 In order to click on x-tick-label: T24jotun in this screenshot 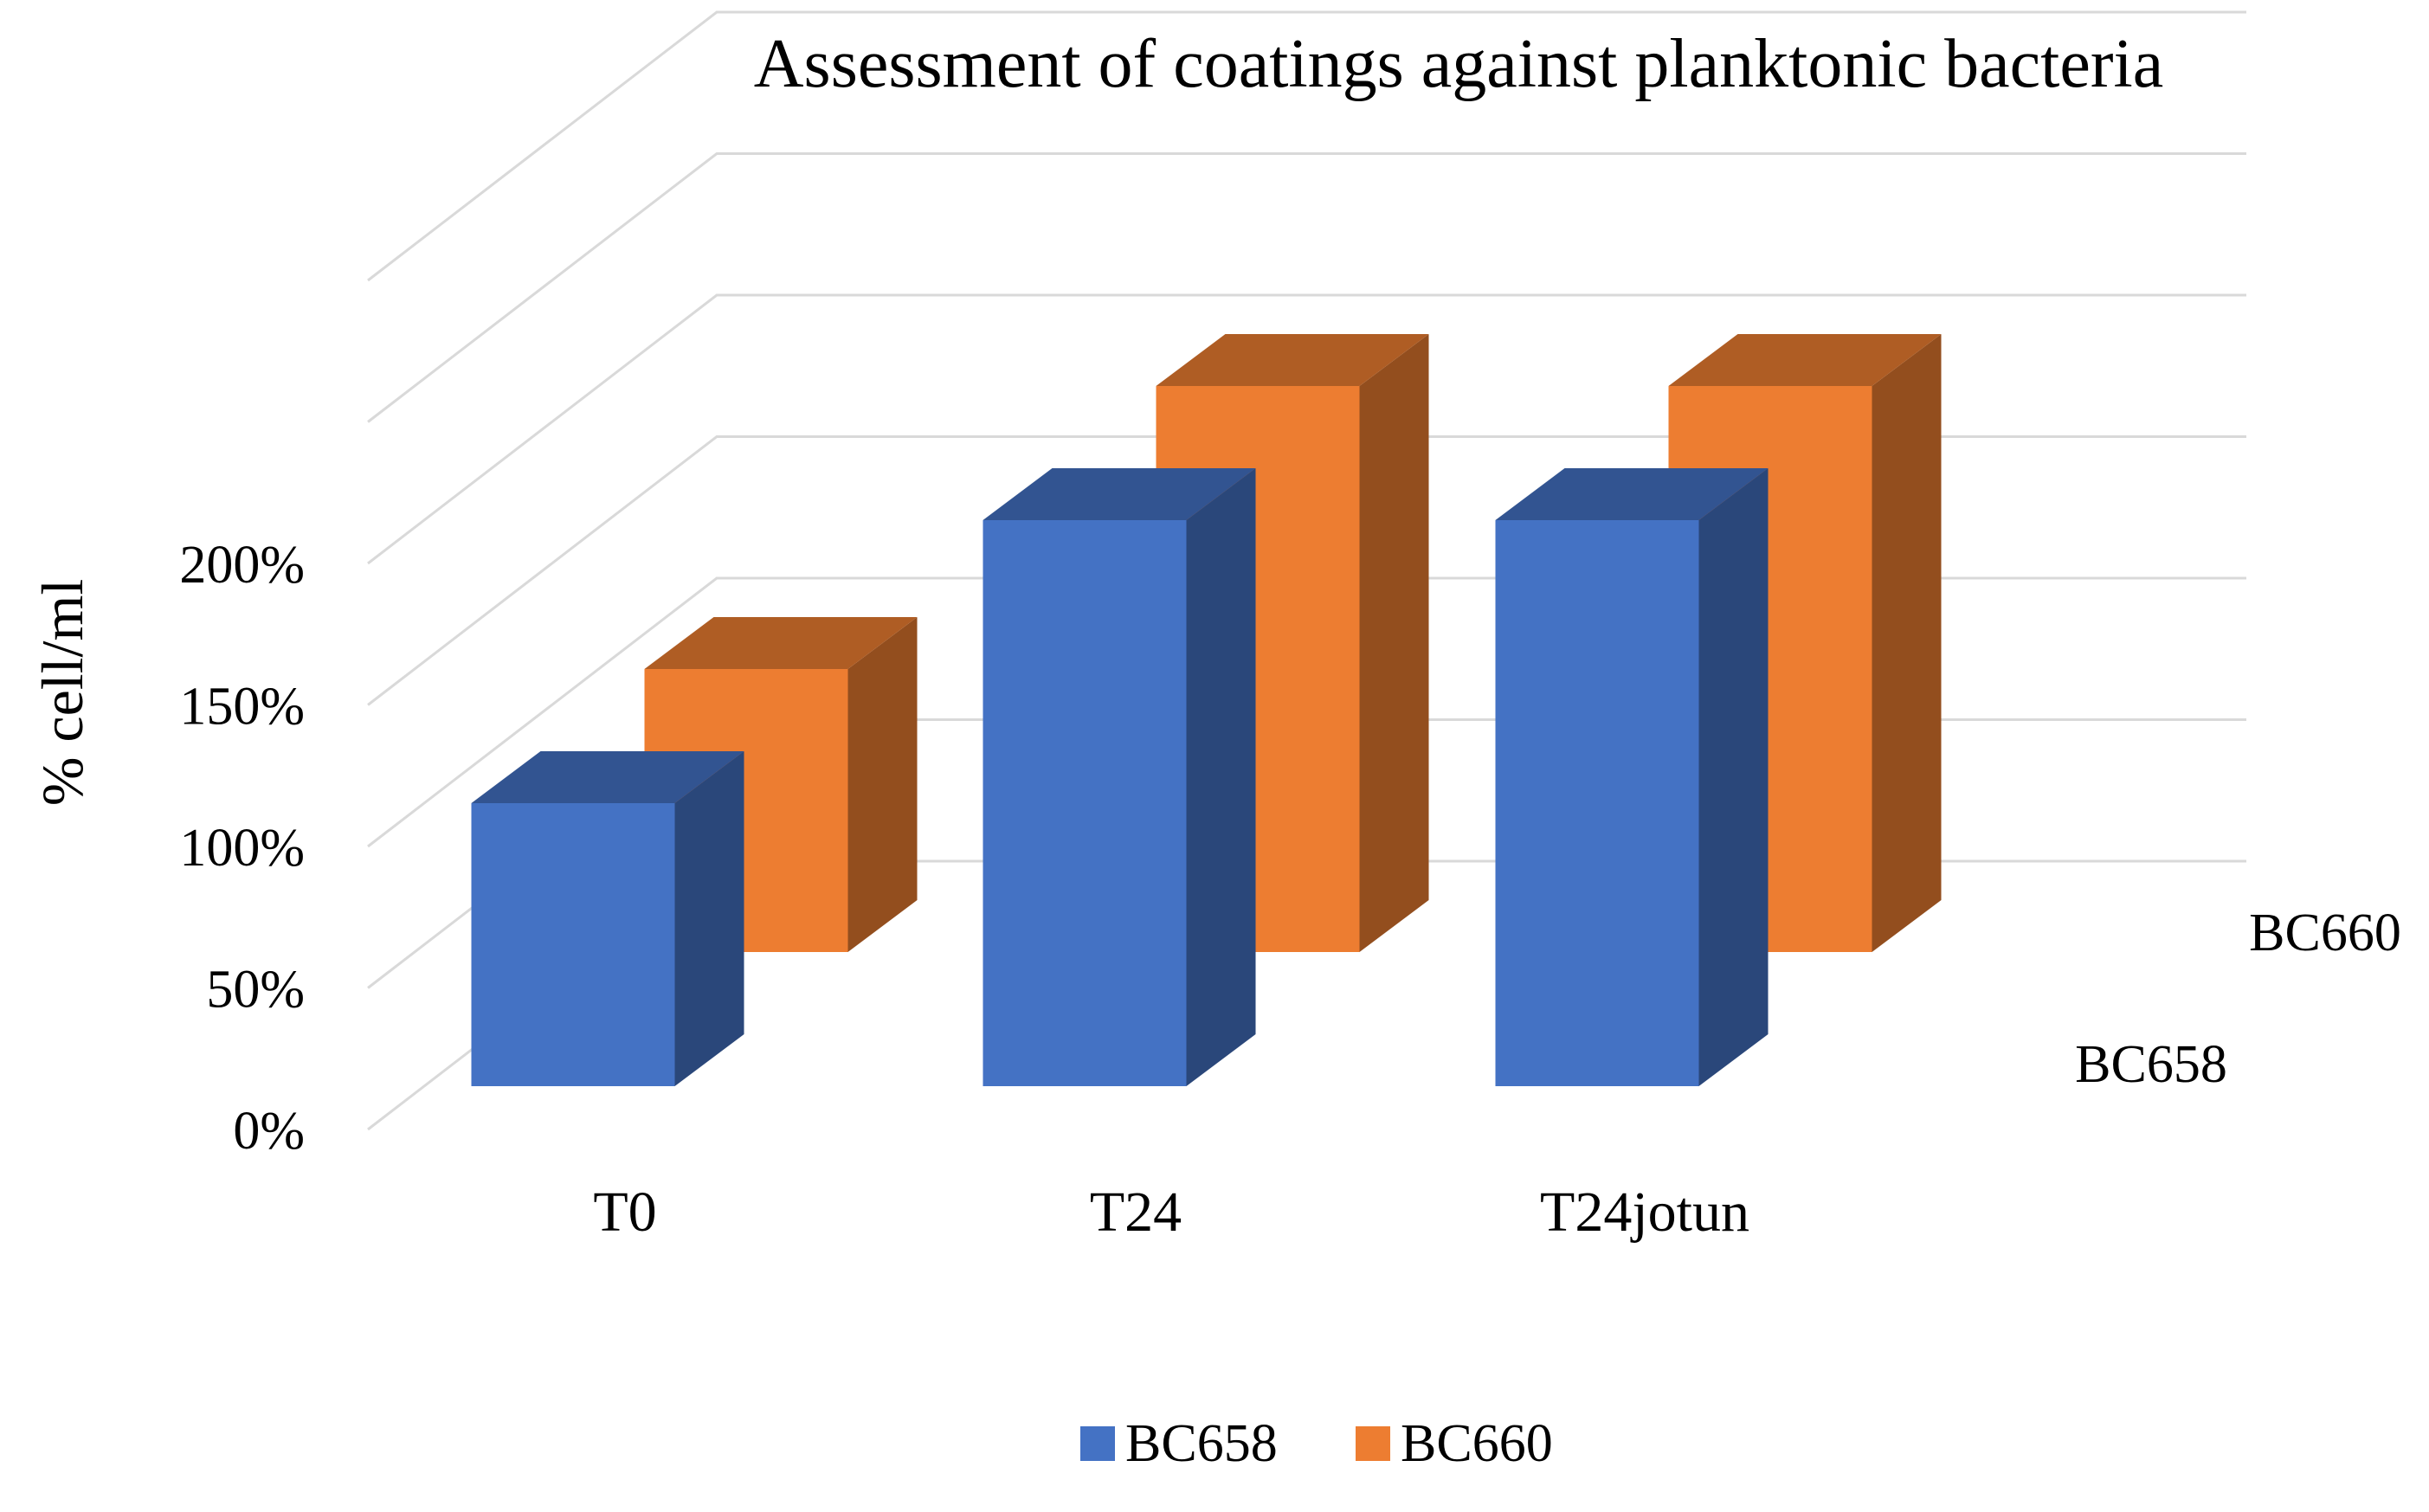, I will do `click(1645, 1212)`.